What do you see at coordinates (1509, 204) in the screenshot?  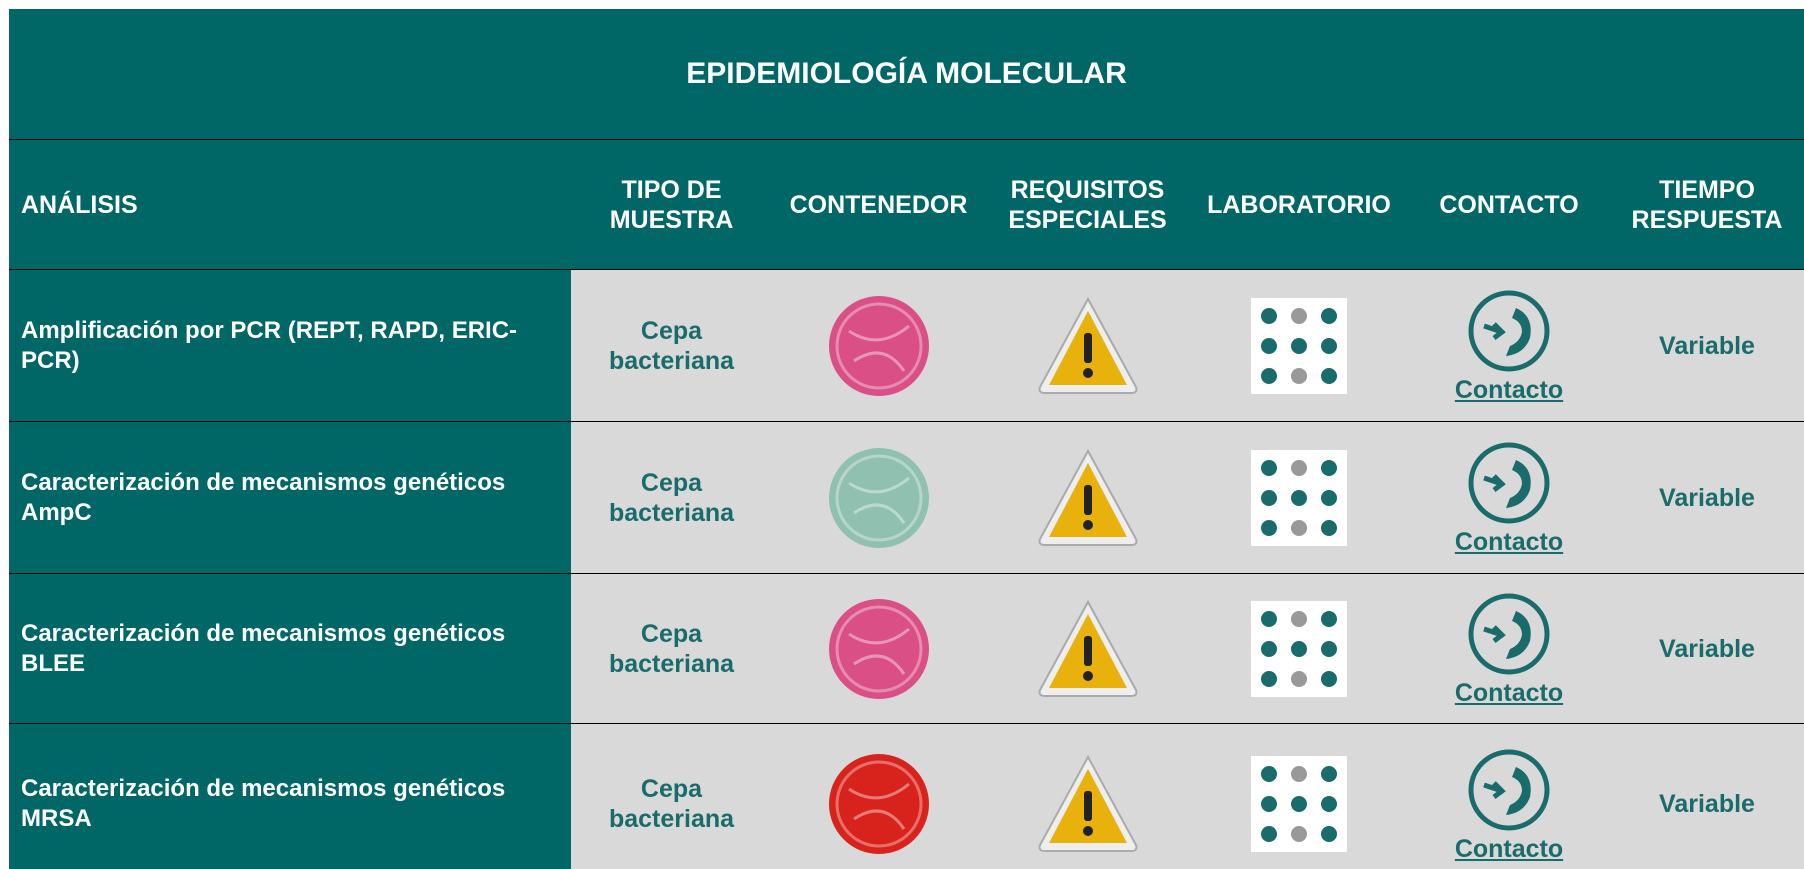 I see `column-header: CONTACTO` at bounding box center [1509, 204].